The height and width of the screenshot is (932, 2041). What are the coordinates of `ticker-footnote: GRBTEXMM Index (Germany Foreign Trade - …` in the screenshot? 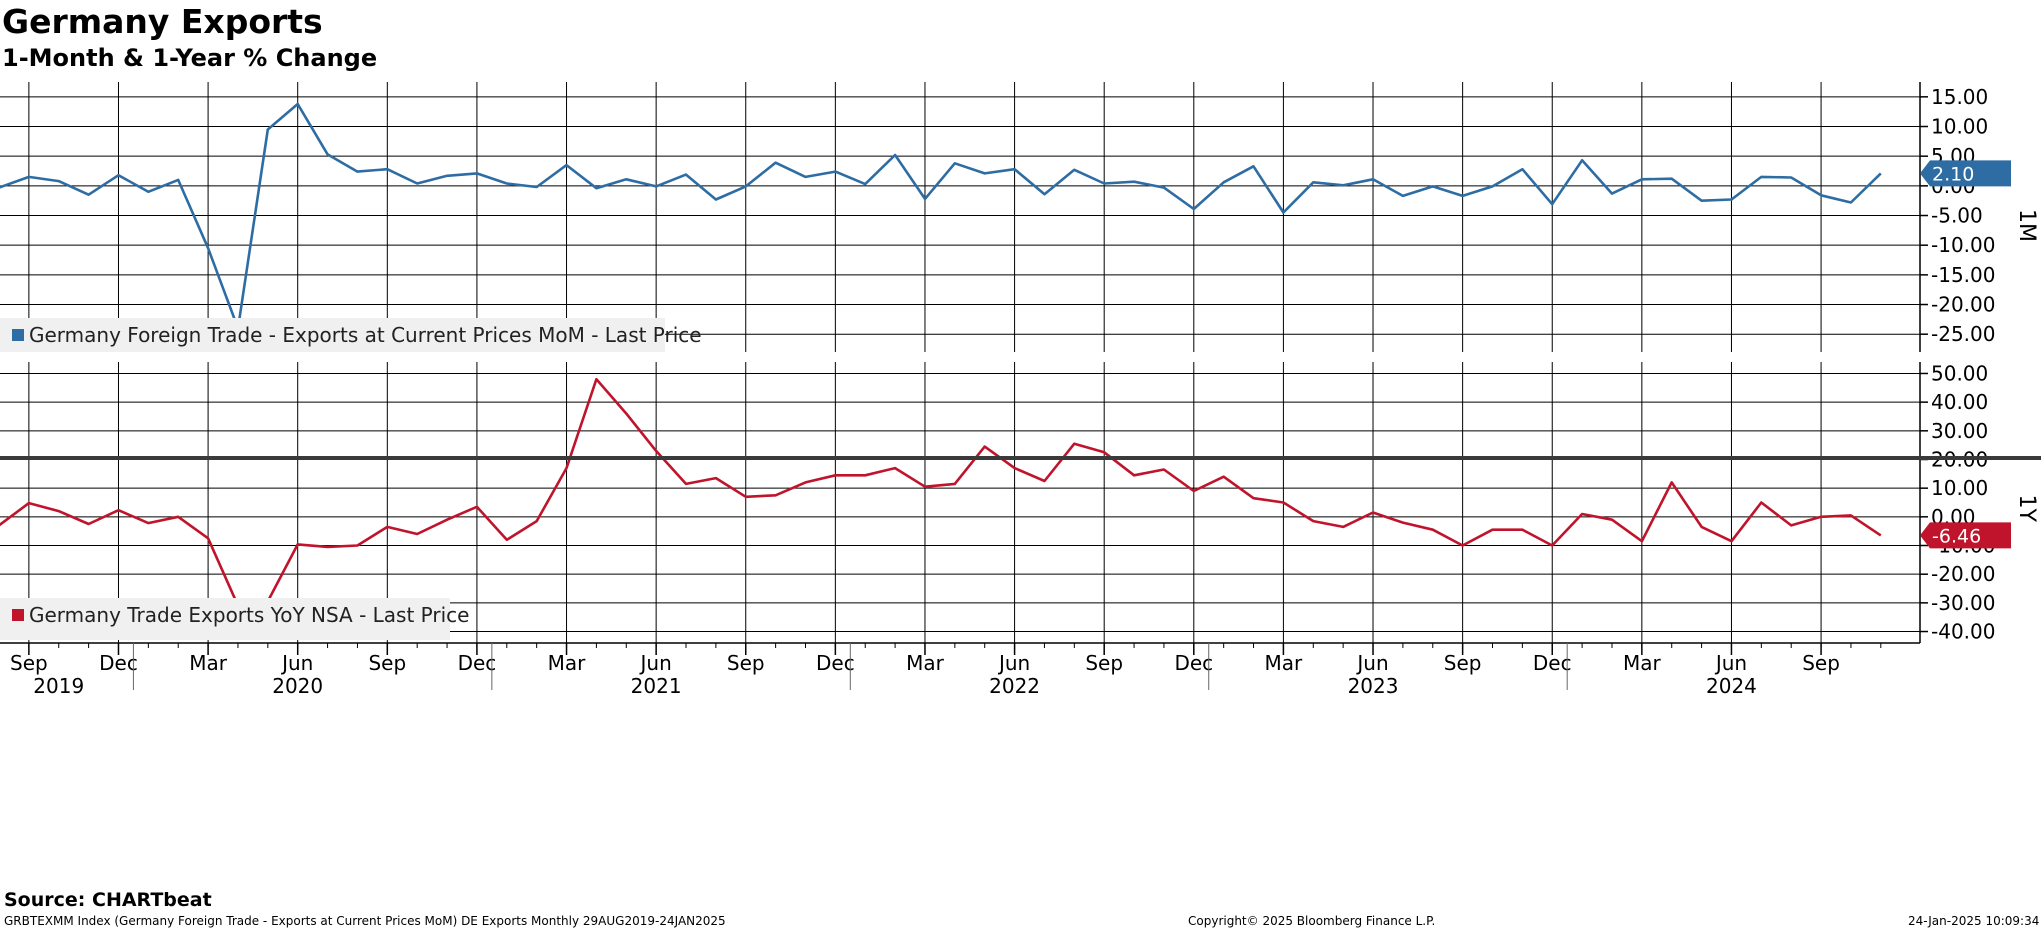 It's located at (365, 921).